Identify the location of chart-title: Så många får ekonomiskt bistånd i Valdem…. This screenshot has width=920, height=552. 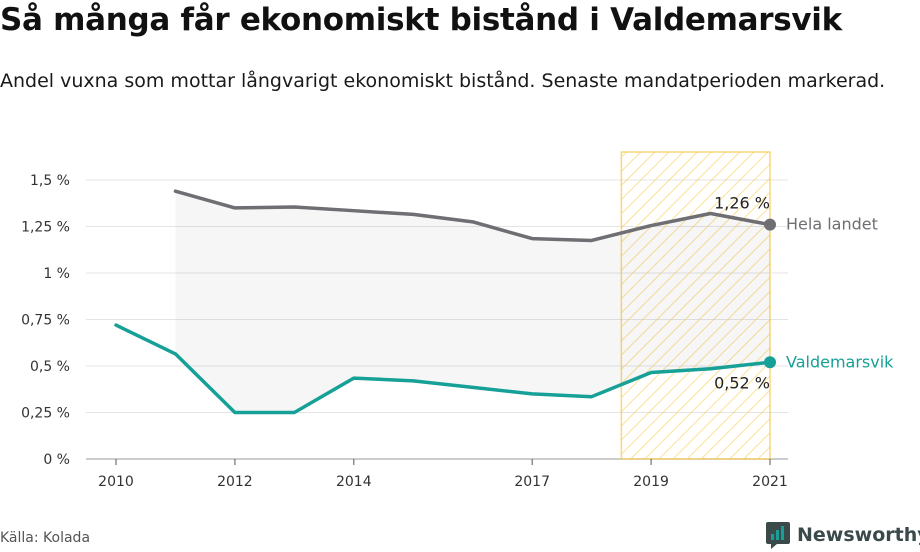
(421, 20).